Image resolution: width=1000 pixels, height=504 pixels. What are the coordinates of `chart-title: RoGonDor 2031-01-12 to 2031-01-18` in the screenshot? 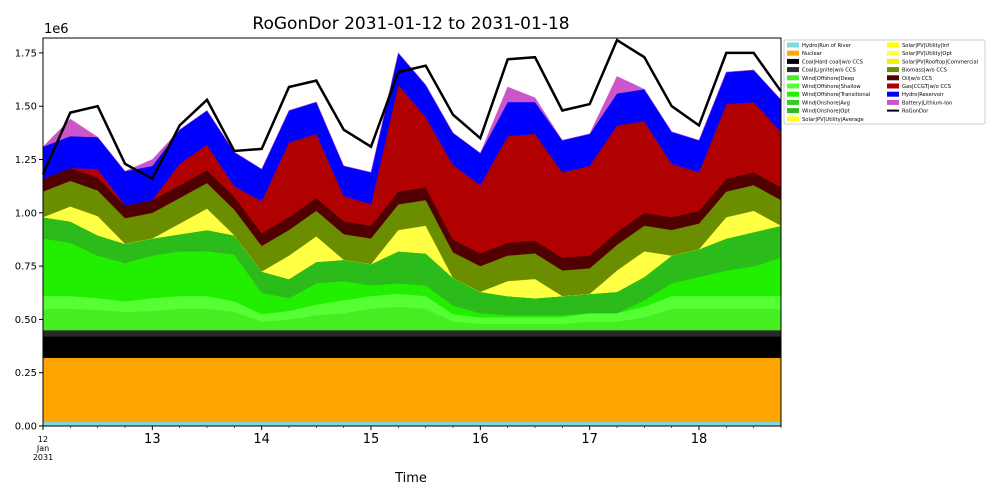 It's located at (410, 24).